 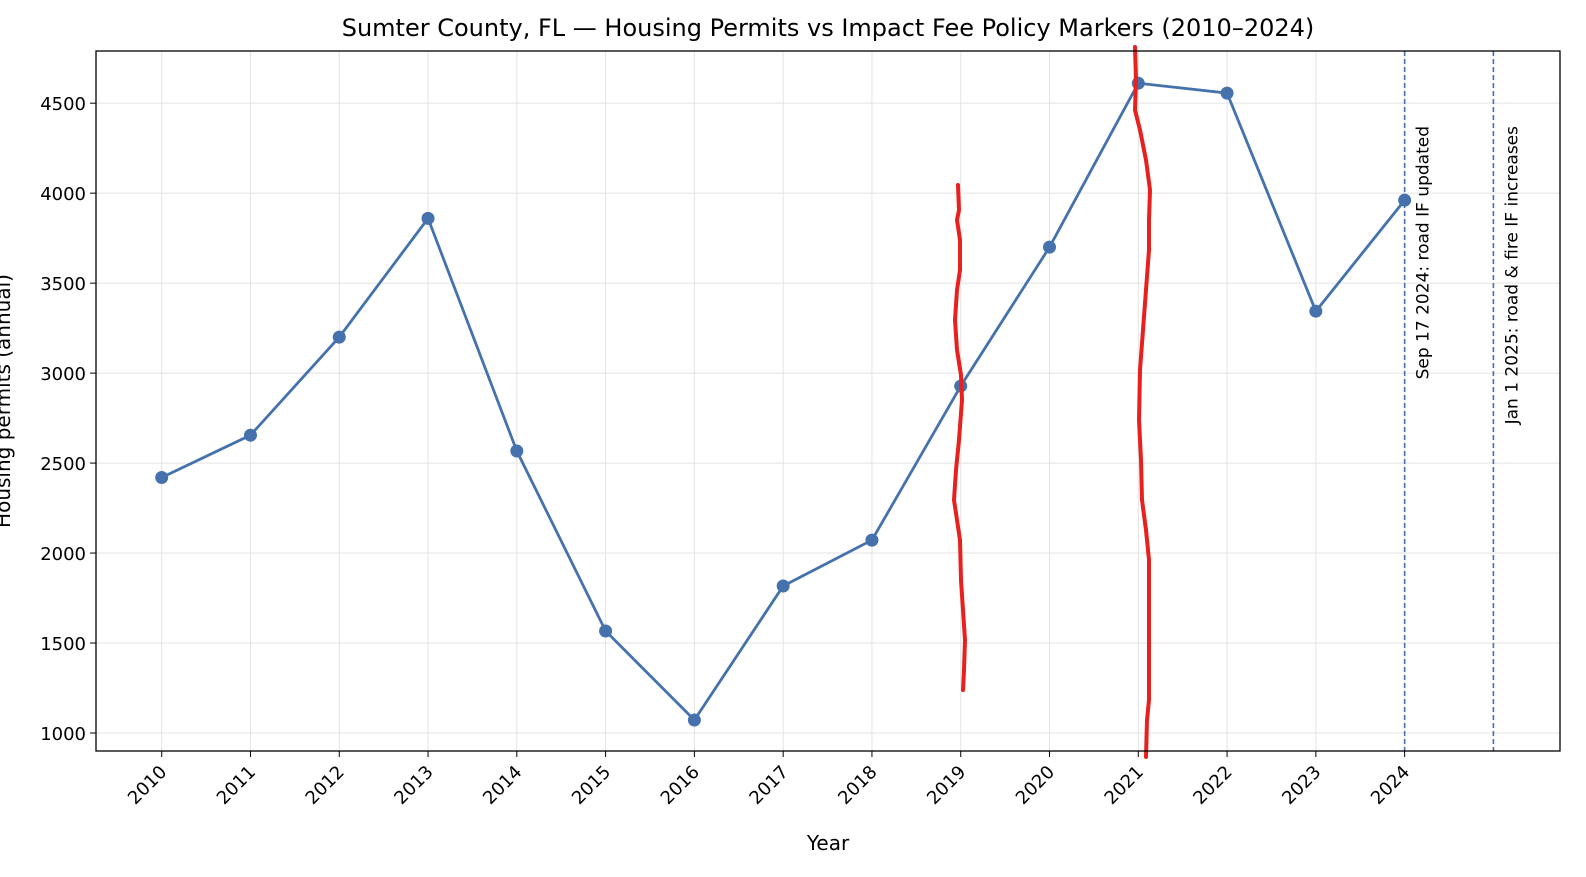 What do you see at coordinates (63, 554) in the screenshot?
I see `y-tick-label: 2000` at bounding box center [63, 554].